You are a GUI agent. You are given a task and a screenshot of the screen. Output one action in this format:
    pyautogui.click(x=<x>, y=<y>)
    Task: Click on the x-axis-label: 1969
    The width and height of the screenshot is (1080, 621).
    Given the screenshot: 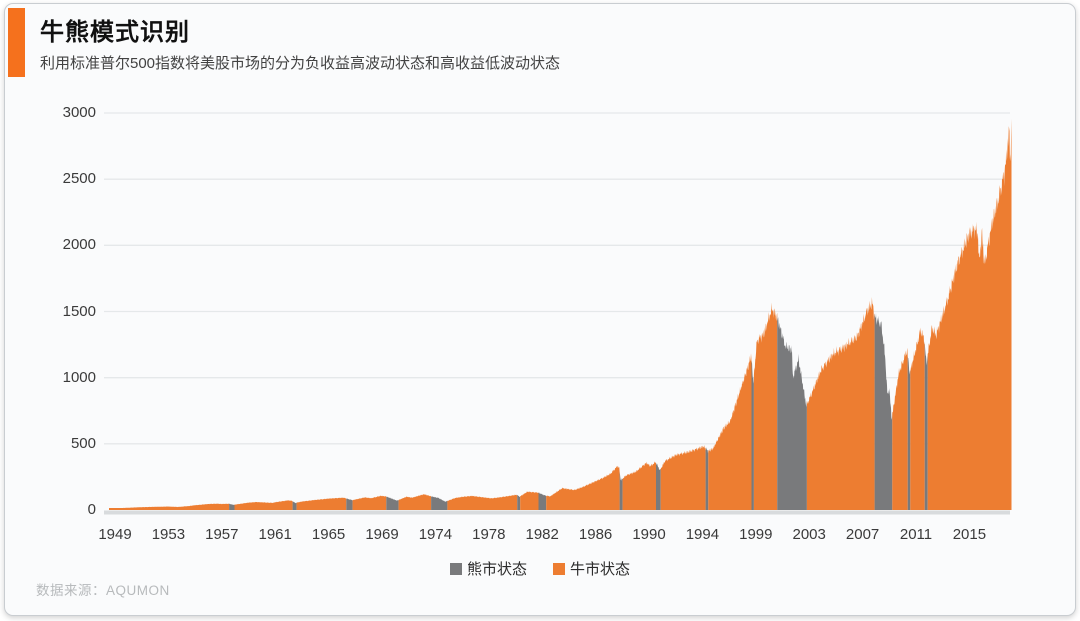 What is the action you would take?
    pyautogui.click(x=382, y=534)
    